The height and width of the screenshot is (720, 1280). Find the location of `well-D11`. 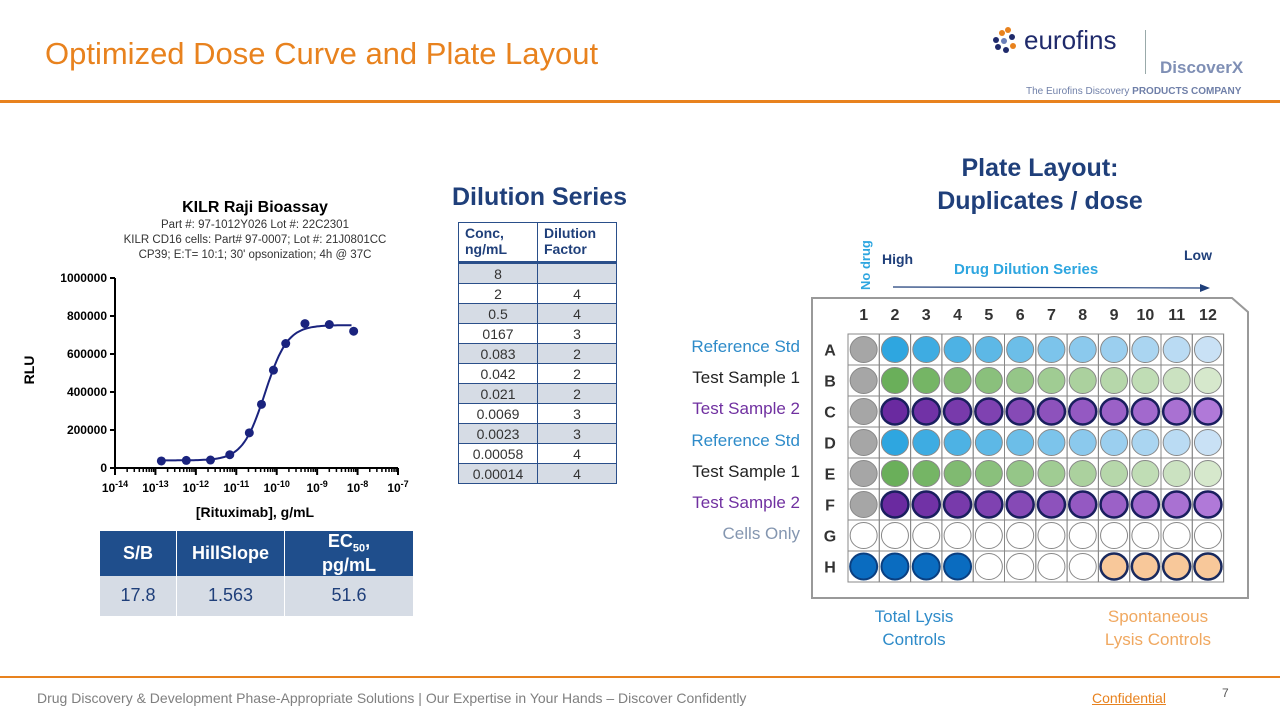

well-D11 is located at coordinates (1176, 442).